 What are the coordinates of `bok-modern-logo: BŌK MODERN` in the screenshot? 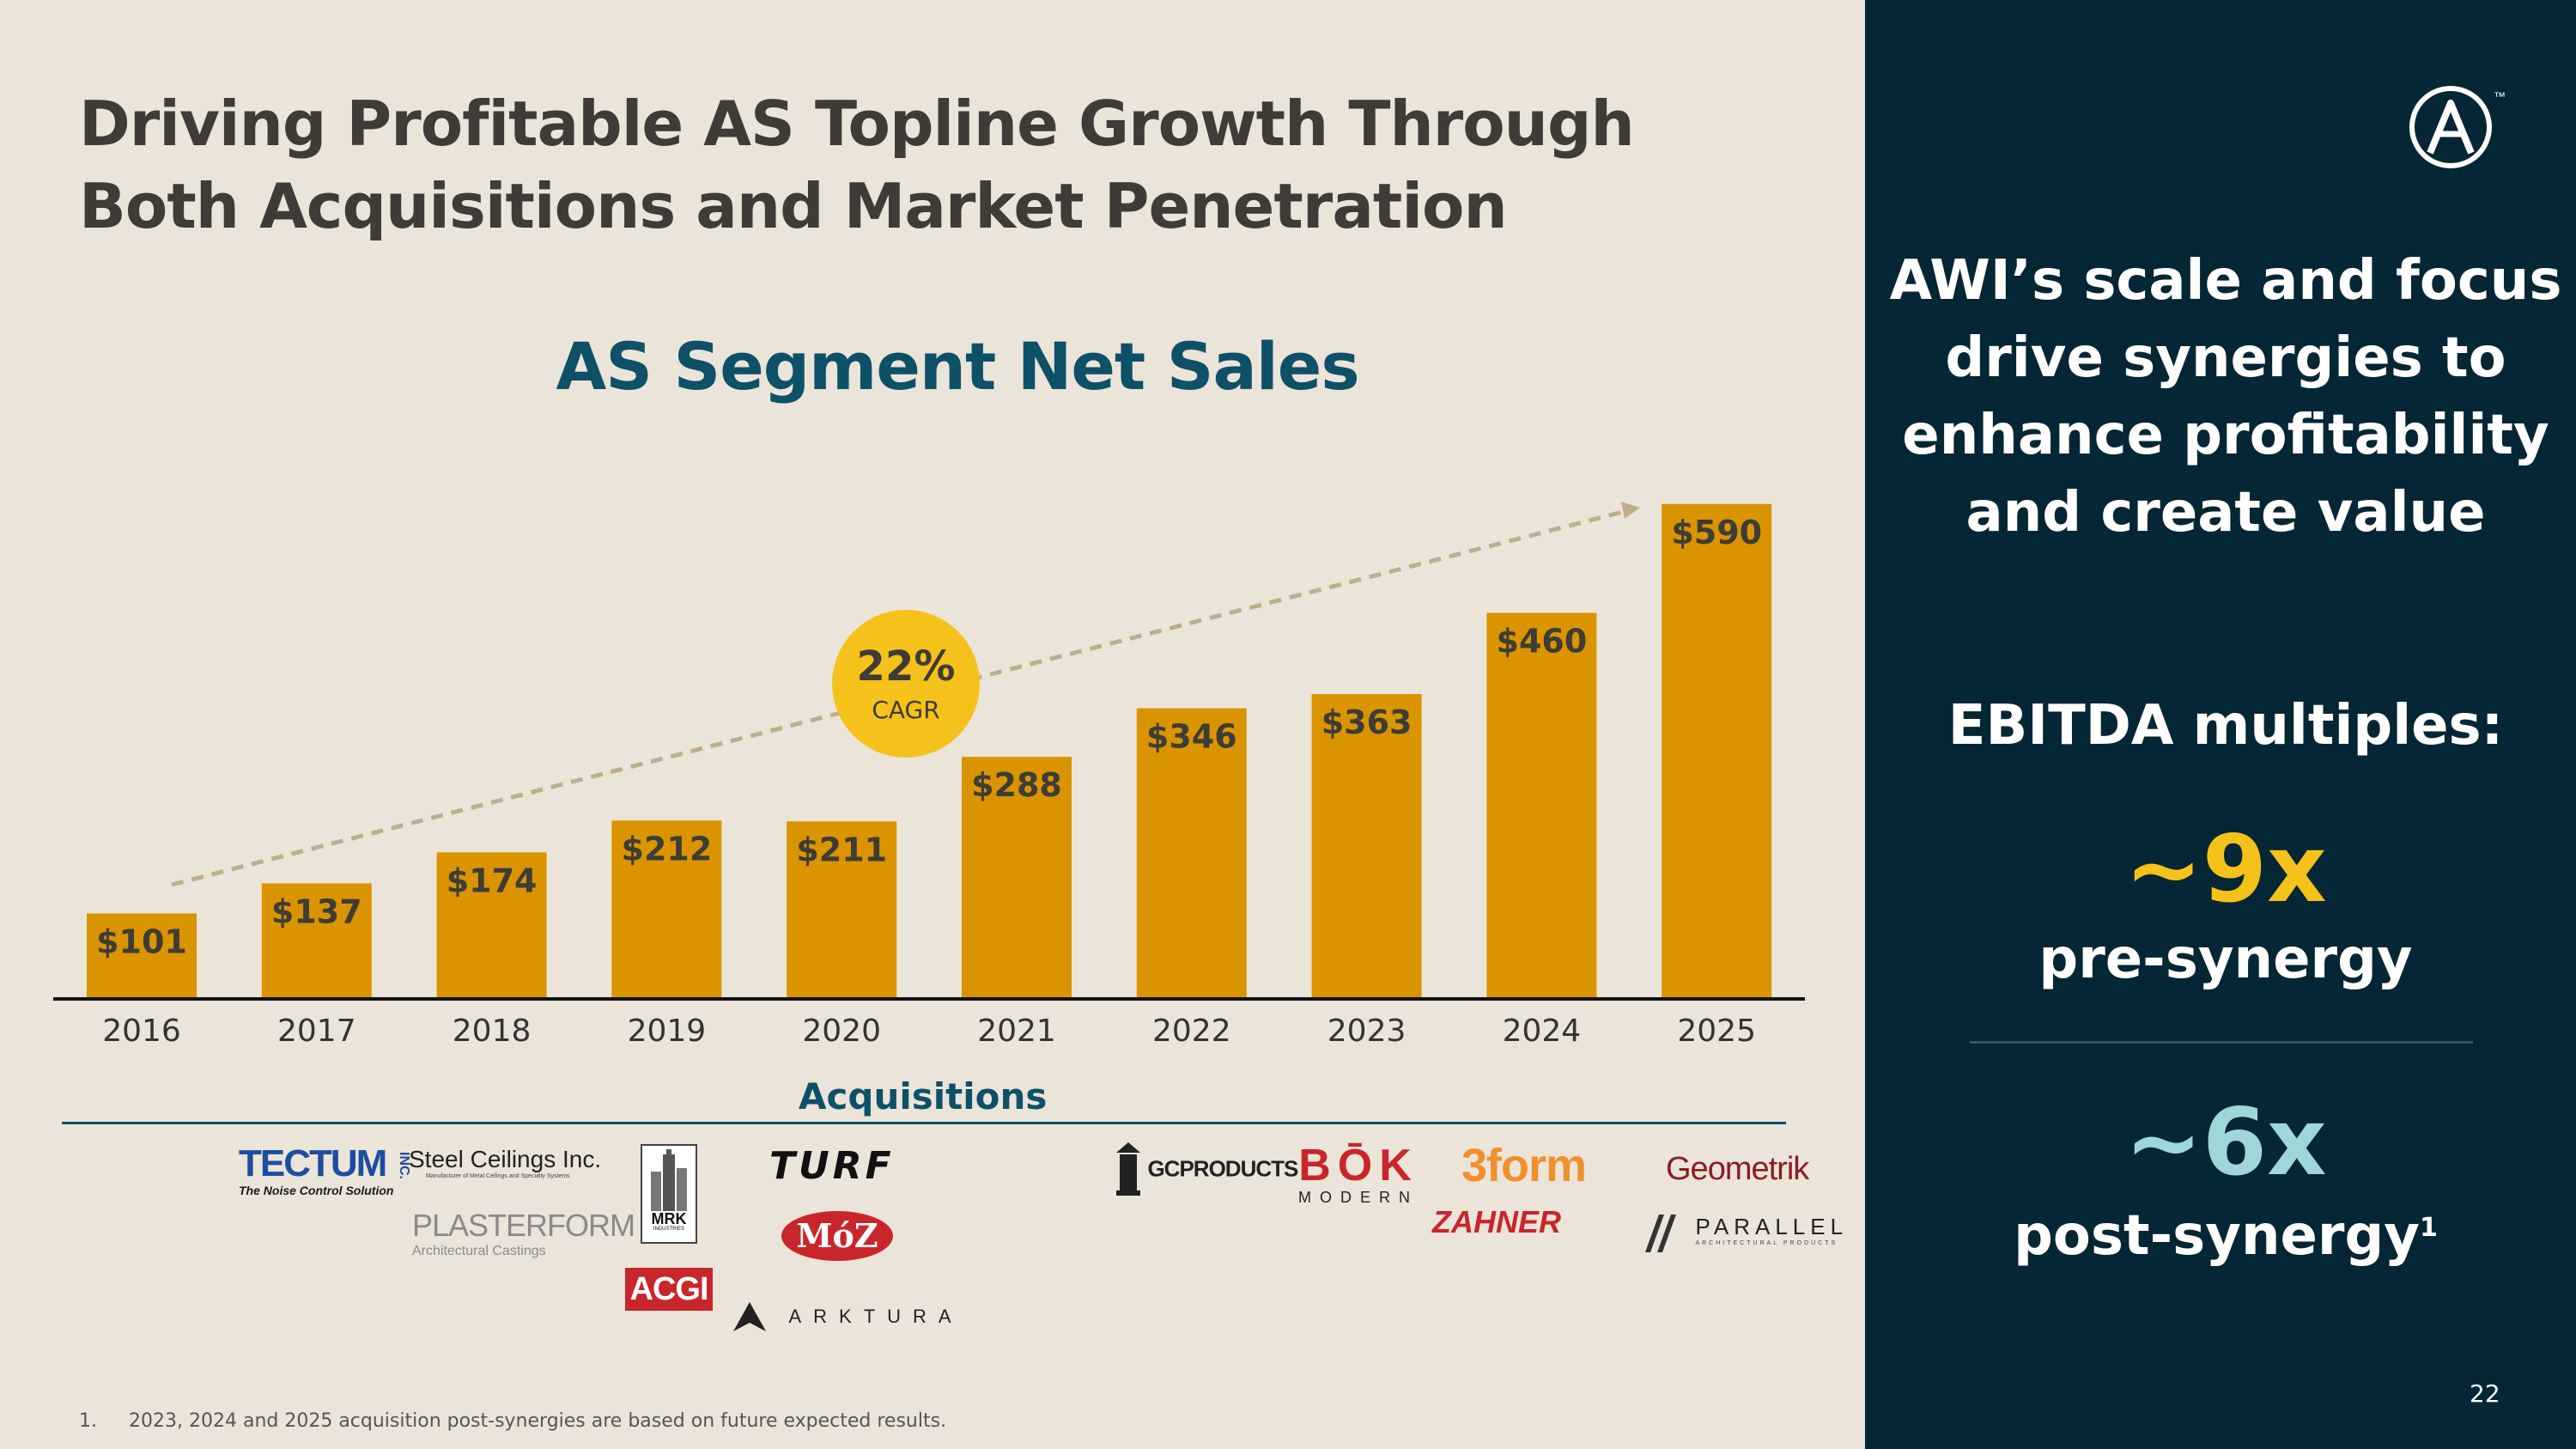 It's located at (1358, 1173).